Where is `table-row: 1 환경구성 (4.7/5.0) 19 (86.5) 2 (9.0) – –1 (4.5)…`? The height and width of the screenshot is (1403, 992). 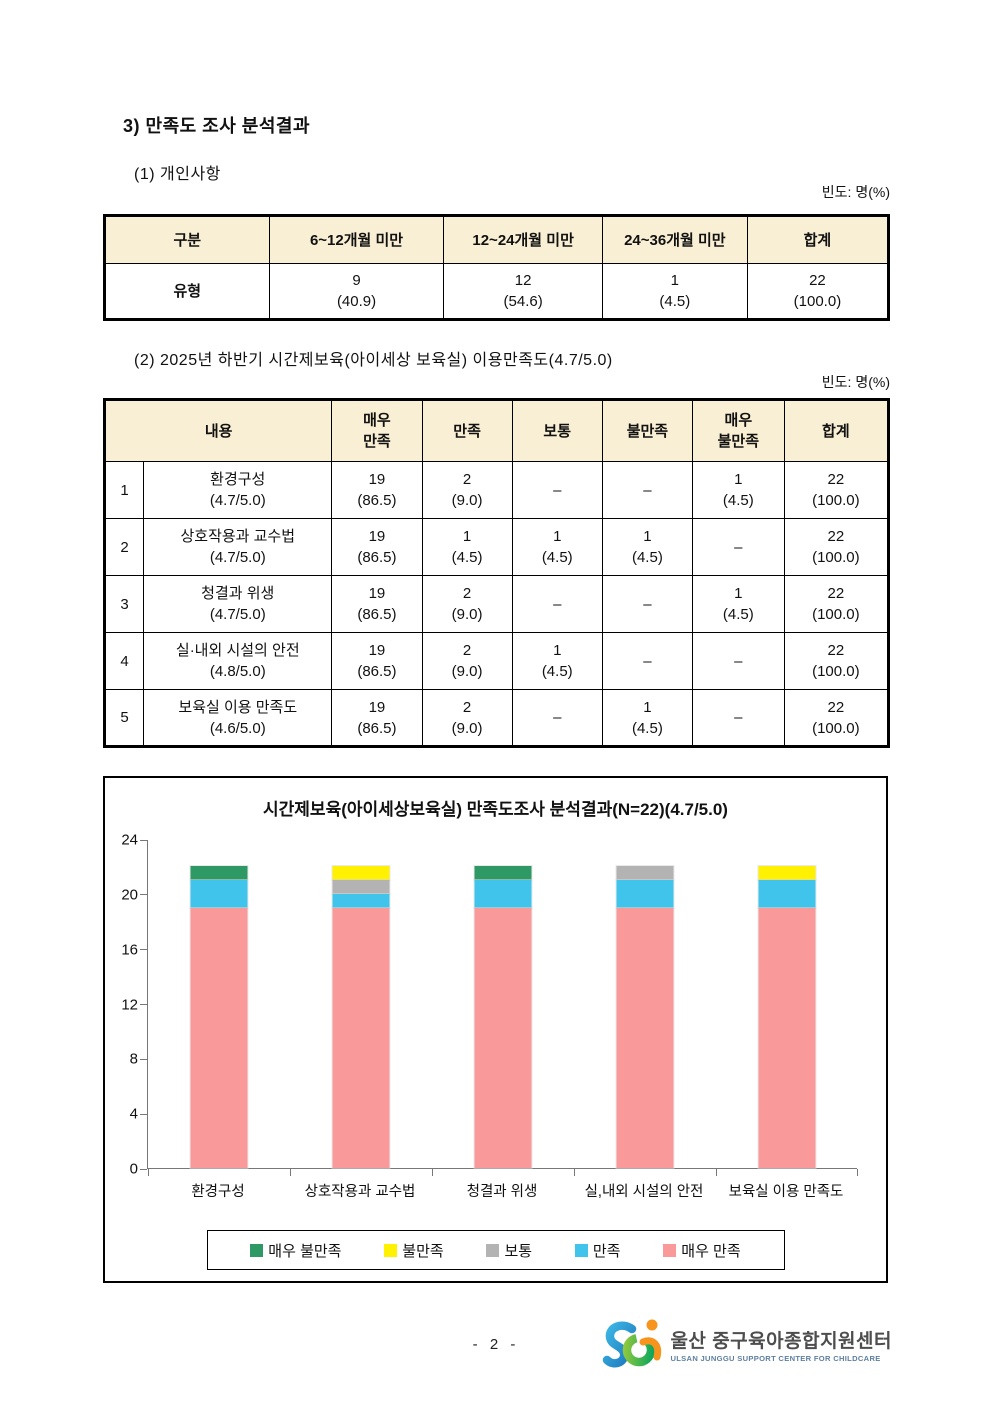
table-row: 1 환경구성 (4.7/5.0) 19 (86.5) 2 (9.0) – –1 (4.5)… is located at coordinates (496, 490).